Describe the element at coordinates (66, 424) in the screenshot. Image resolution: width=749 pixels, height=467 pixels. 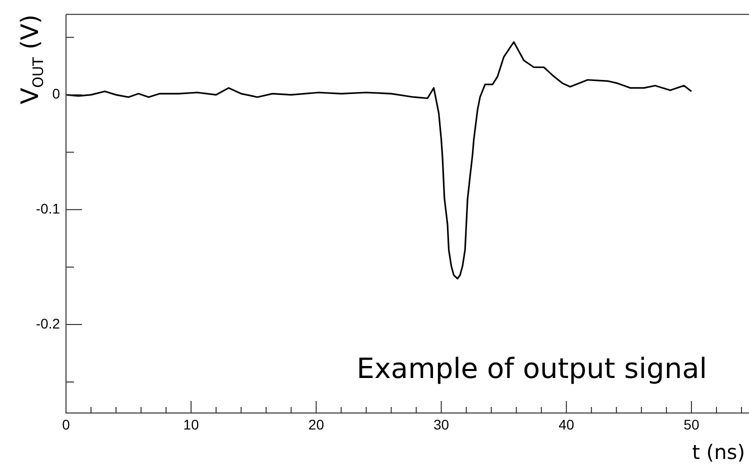
I see `x-tick-label: 0` at that location.